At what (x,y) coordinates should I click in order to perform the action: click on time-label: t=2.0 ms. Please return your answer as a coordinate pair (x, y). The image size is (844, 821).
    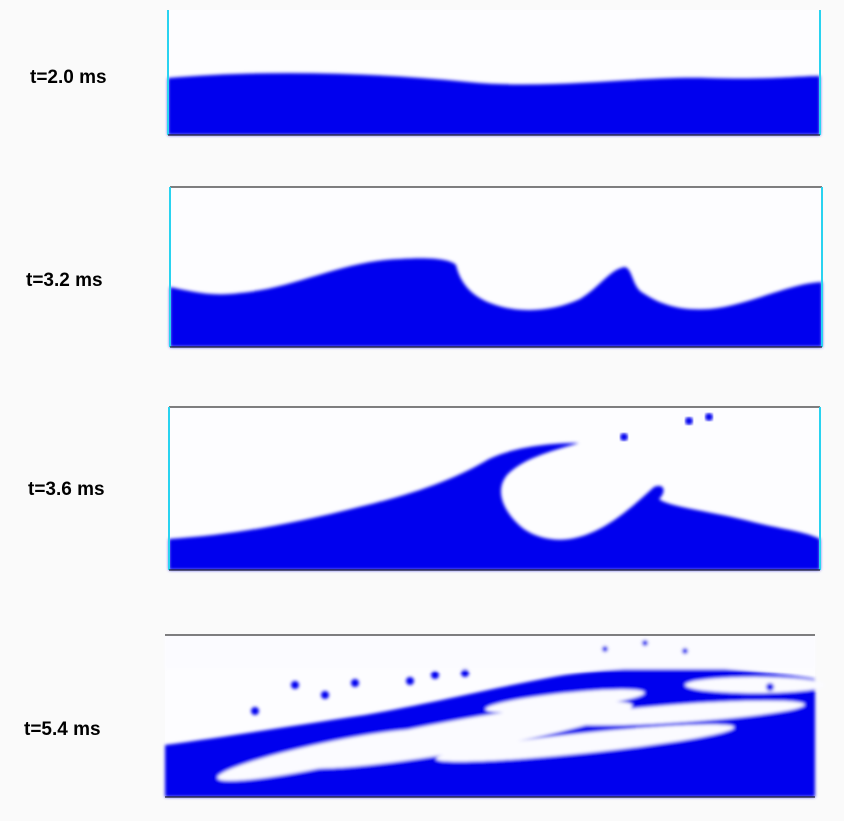
    Looking at the image, I should click on (68, 77).